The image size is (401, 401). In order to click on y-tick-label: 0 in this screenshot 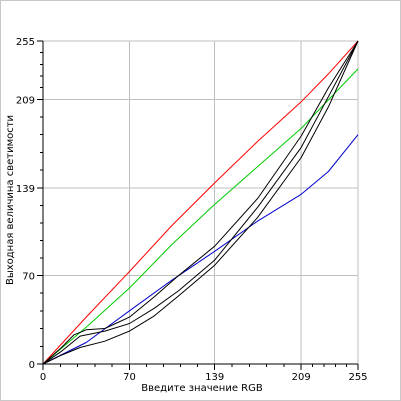, I will do `click(32, 365)`.